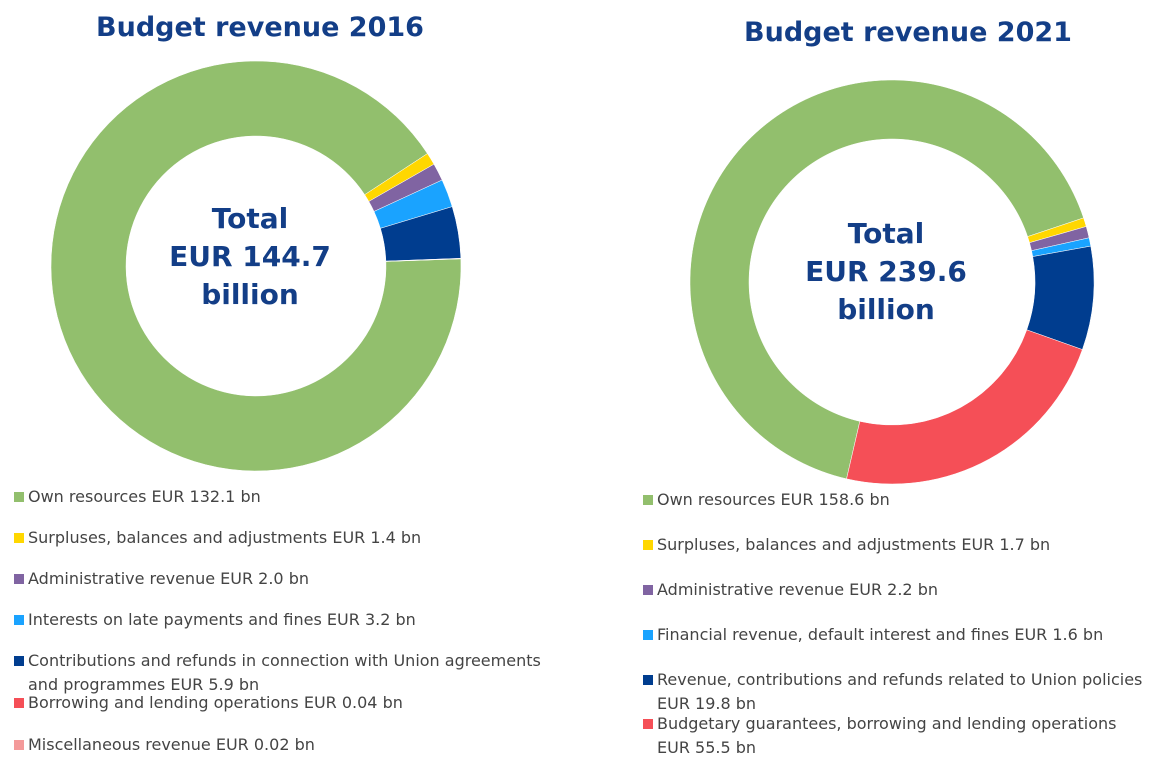 The height and width of the screenshot is (760, 1152). I want to click on legend-item: Administrative revenue EUR 2.2 bn, so click(895, 590).